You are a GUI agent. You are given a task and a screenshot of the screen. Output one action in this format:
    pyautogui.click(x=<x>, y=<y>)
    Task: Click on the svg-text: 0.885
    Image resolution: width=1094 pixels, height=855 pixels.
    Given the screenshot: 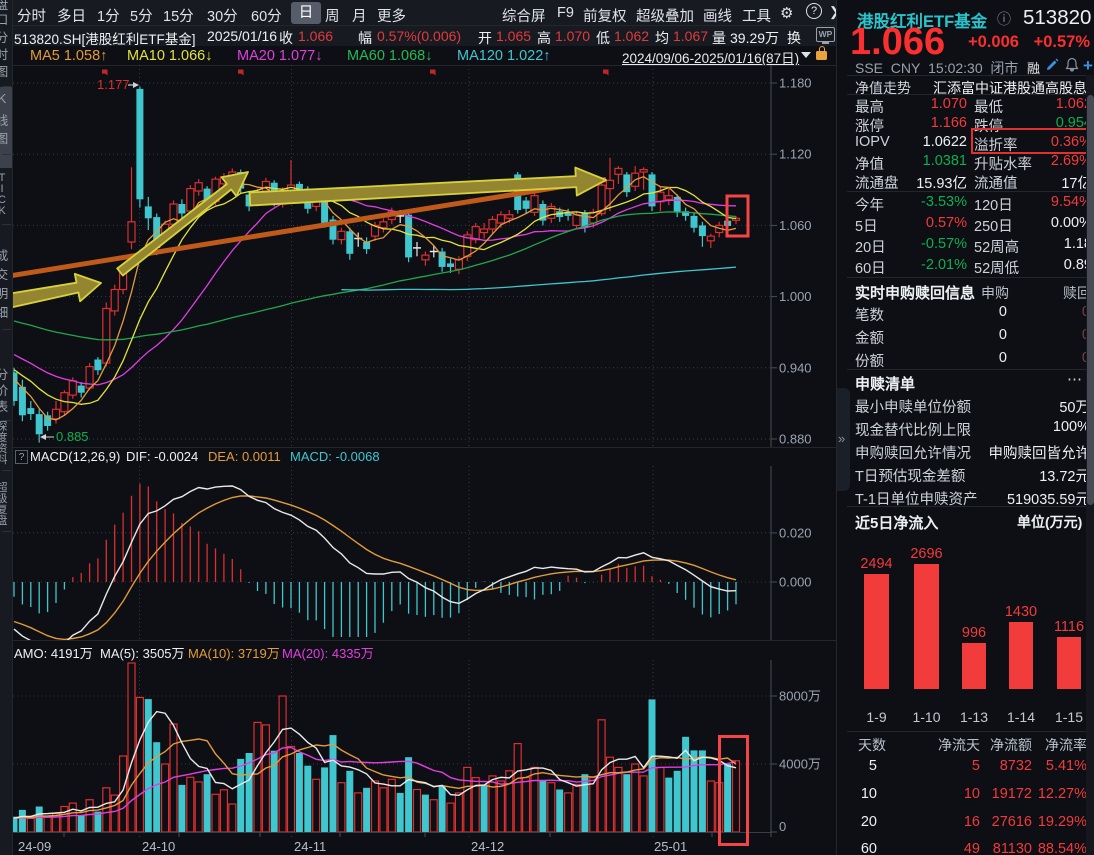 What is the action you would take?
    pyautogui.click(x=72, y=436)
    